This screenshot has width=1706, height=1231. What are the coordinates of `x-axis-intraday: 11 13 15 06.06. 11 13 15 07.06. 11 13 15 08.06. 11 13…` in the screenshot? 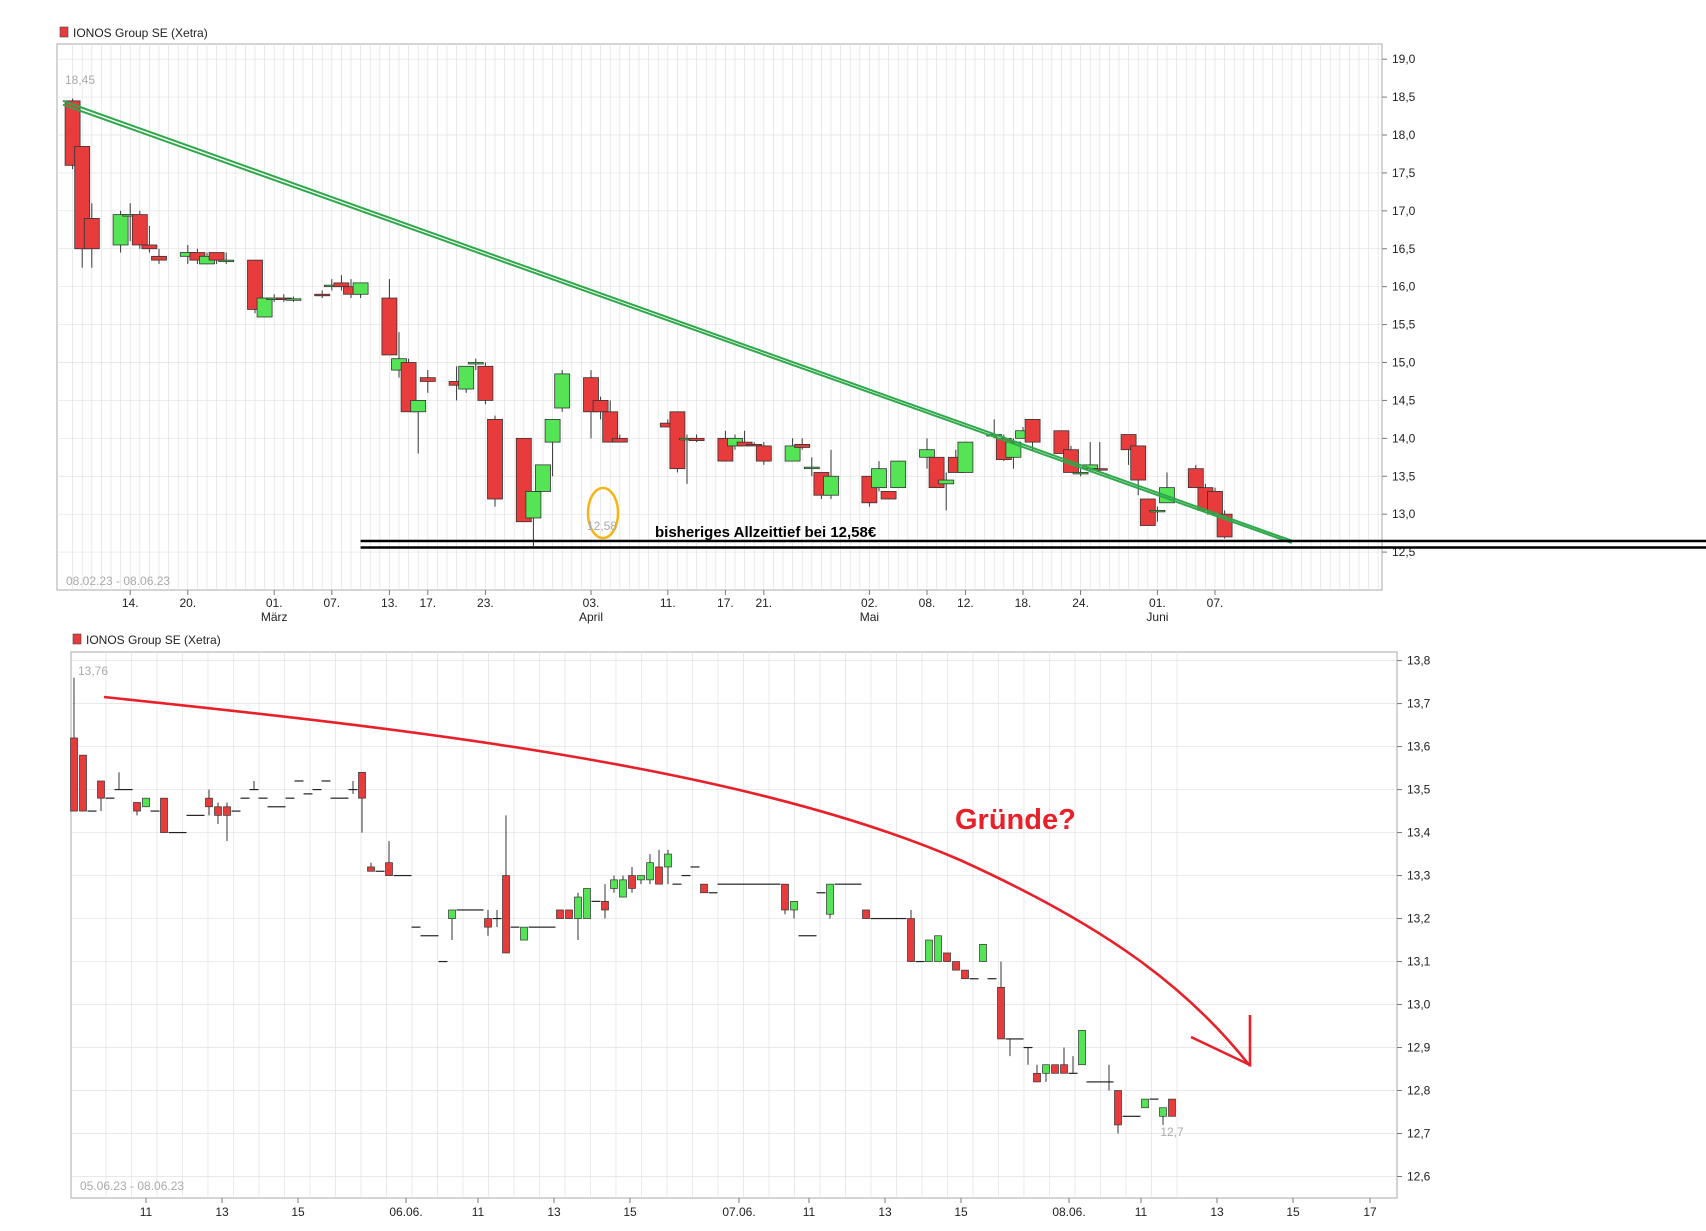 It's located at (758, 1208).